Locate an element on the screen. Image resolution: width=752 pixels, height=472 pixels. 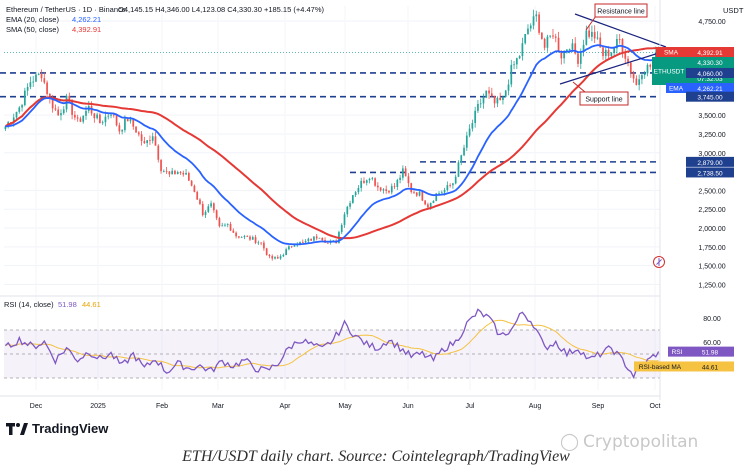
rsi-legend-value: 51.98 is located at coordinates (67, 304).